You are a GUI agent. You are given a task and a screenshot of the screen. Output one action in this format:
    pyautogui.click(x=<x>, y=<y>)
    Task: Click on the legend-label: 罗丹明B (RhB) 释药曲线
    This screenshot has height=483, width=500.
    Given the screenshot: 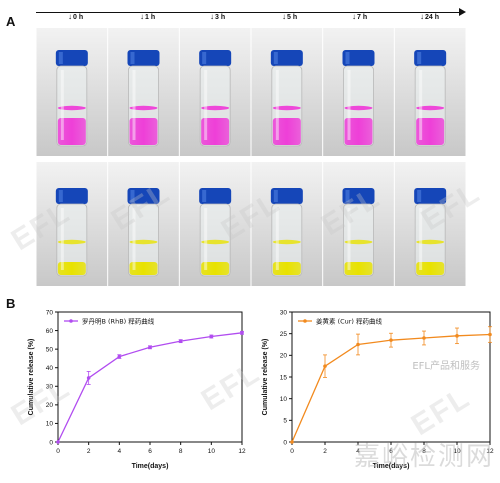 What is the action you would take?
    pyautogui.click(x=118, y=320)
    